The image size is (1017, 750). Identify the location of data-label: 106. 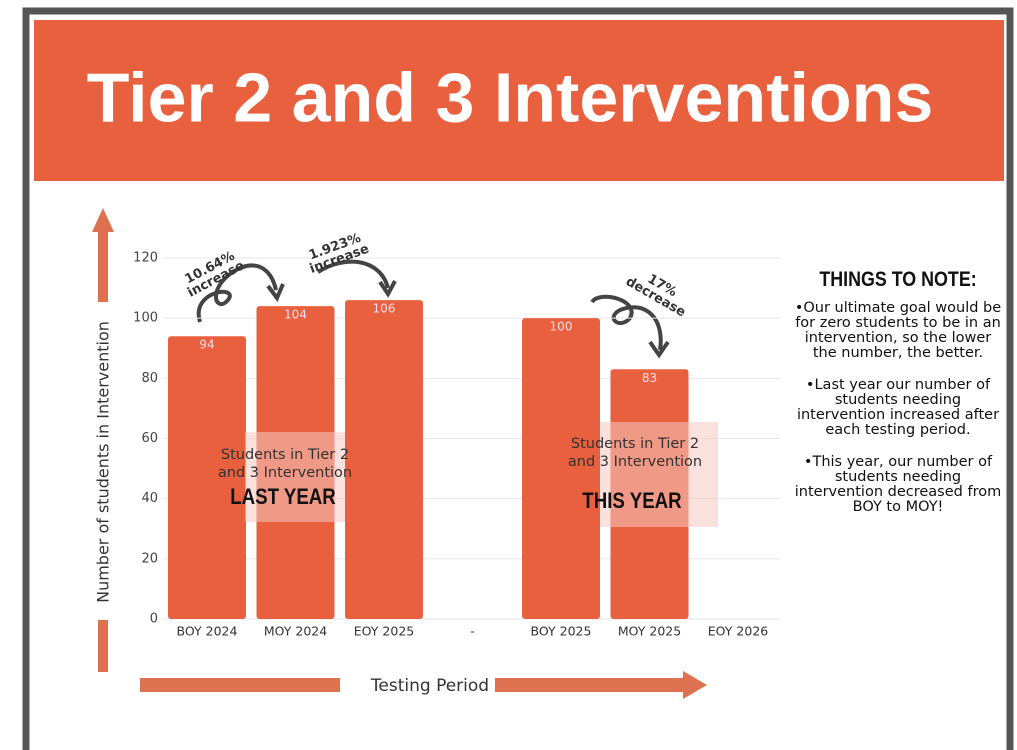
(384, 309).